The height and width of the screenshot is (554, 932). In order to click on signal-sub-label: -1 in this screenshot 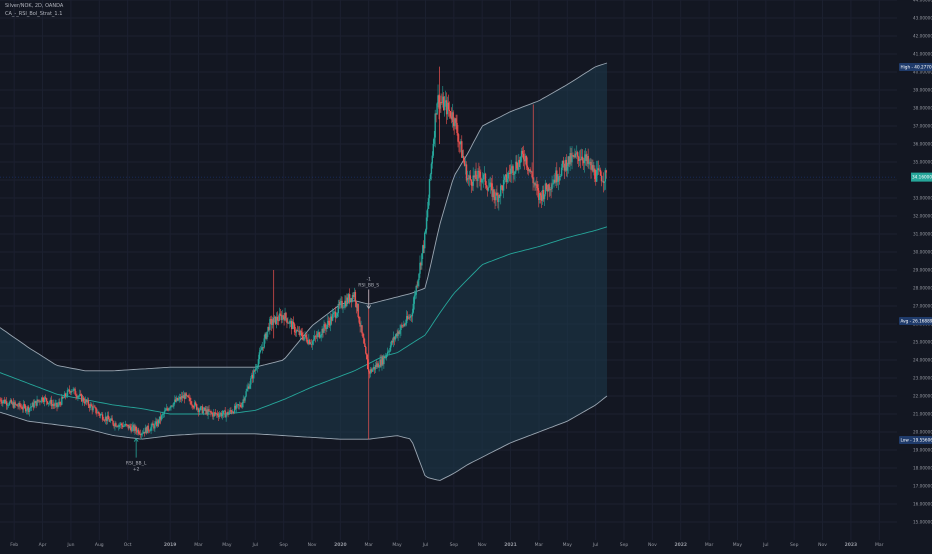, I will do `click(368, 279)`.